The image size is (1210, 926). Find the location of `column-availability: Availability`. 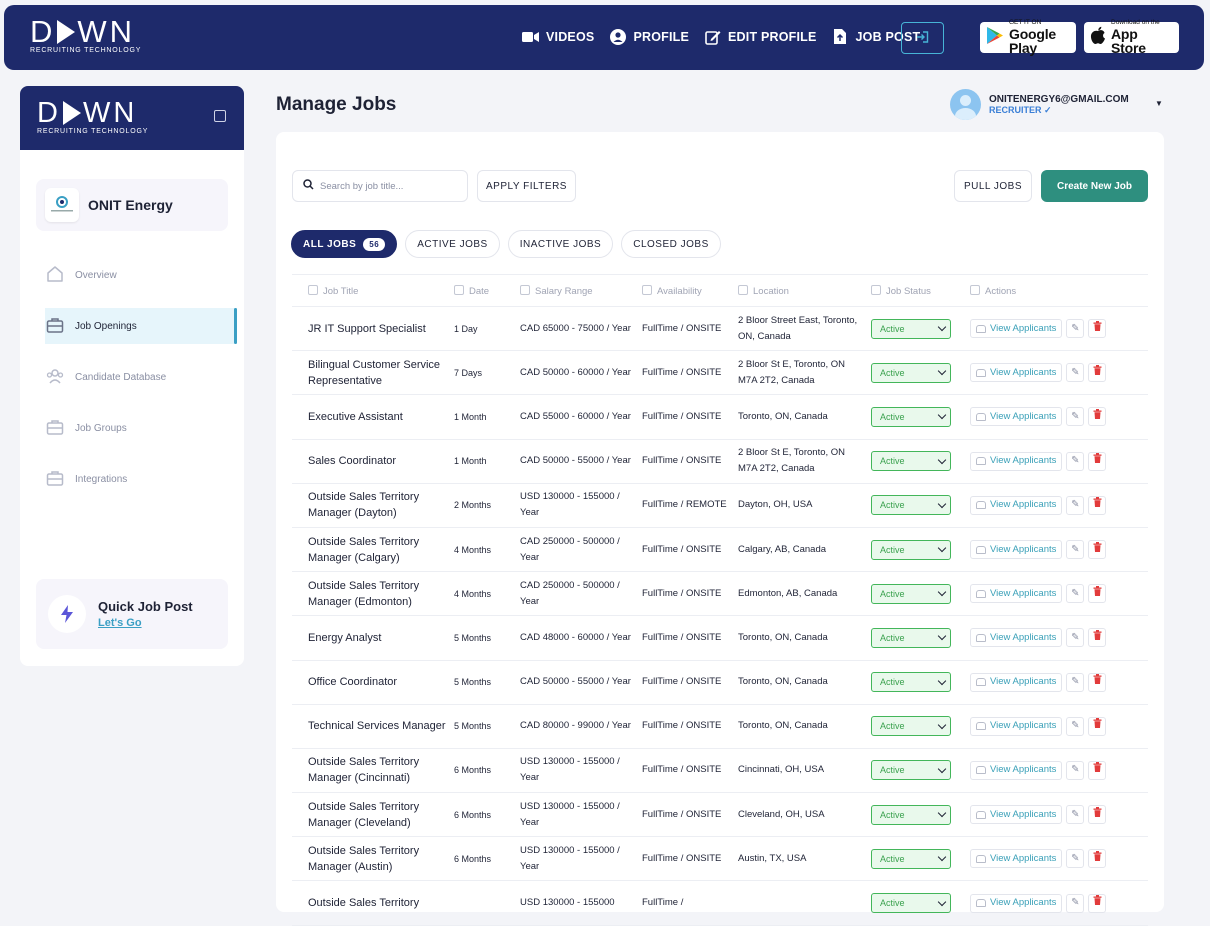

column-availability: Availability is located at coordinates (690, 290).